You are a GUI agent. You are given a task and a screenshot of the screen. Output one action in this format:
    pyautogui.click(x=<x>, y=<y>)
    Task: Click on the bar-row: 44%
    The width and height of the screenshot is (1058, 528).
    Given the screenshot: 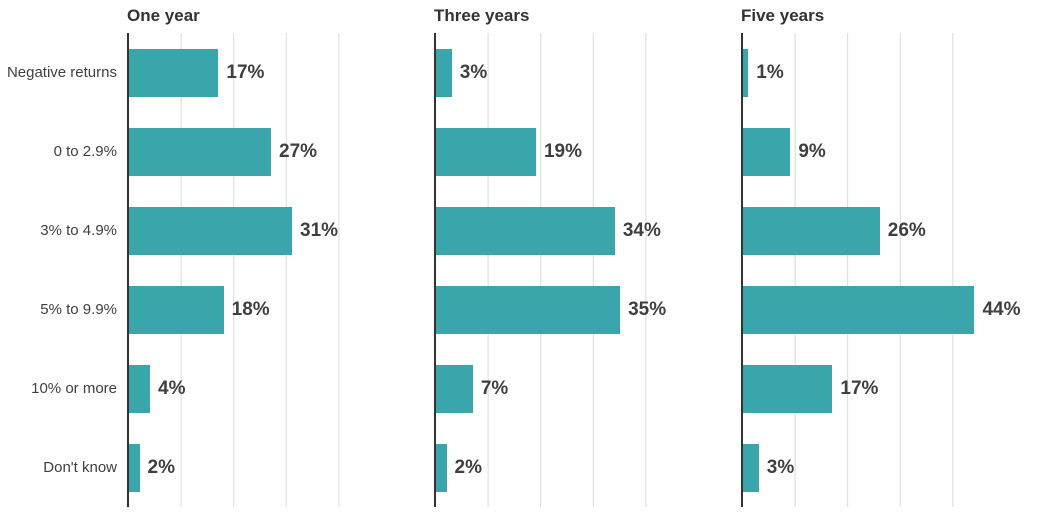 What is the action you would take?
    pyautogui.click(x=881, y=309)
    